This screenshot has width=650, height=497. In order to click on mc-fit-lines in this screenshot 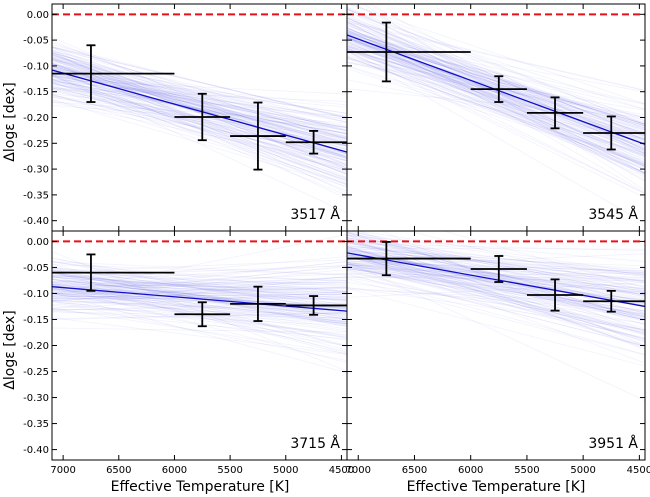, I will do `click(199, 304)`.